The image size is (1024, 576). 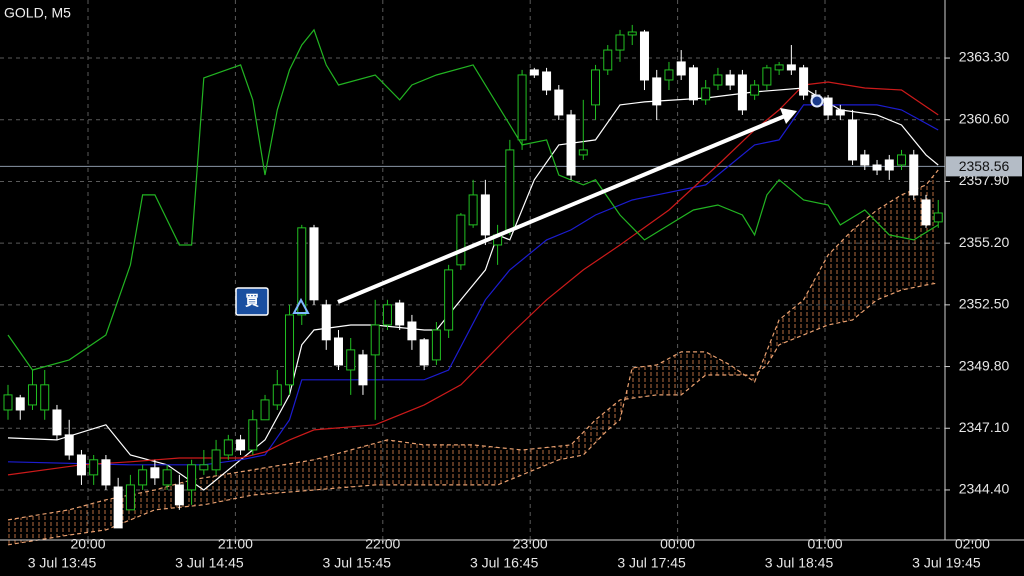 I want to click on y-tick-label: 2352.50, so click(x=984, y=304).